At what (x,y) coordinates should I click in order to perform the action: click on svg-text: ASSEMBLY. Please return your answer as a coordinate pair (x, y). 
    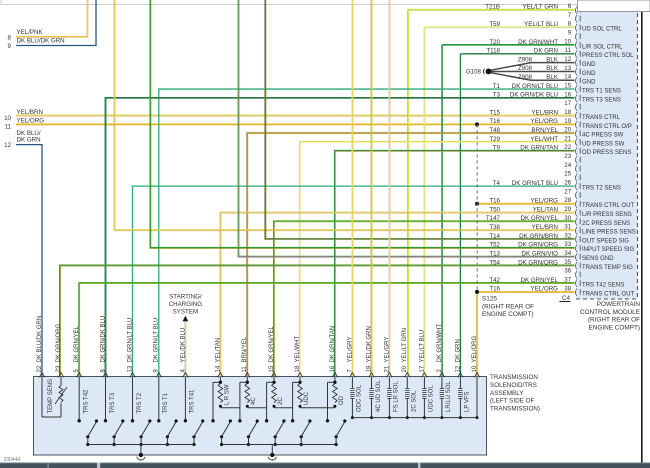
    Looking at the image, I should click on (507, 393).